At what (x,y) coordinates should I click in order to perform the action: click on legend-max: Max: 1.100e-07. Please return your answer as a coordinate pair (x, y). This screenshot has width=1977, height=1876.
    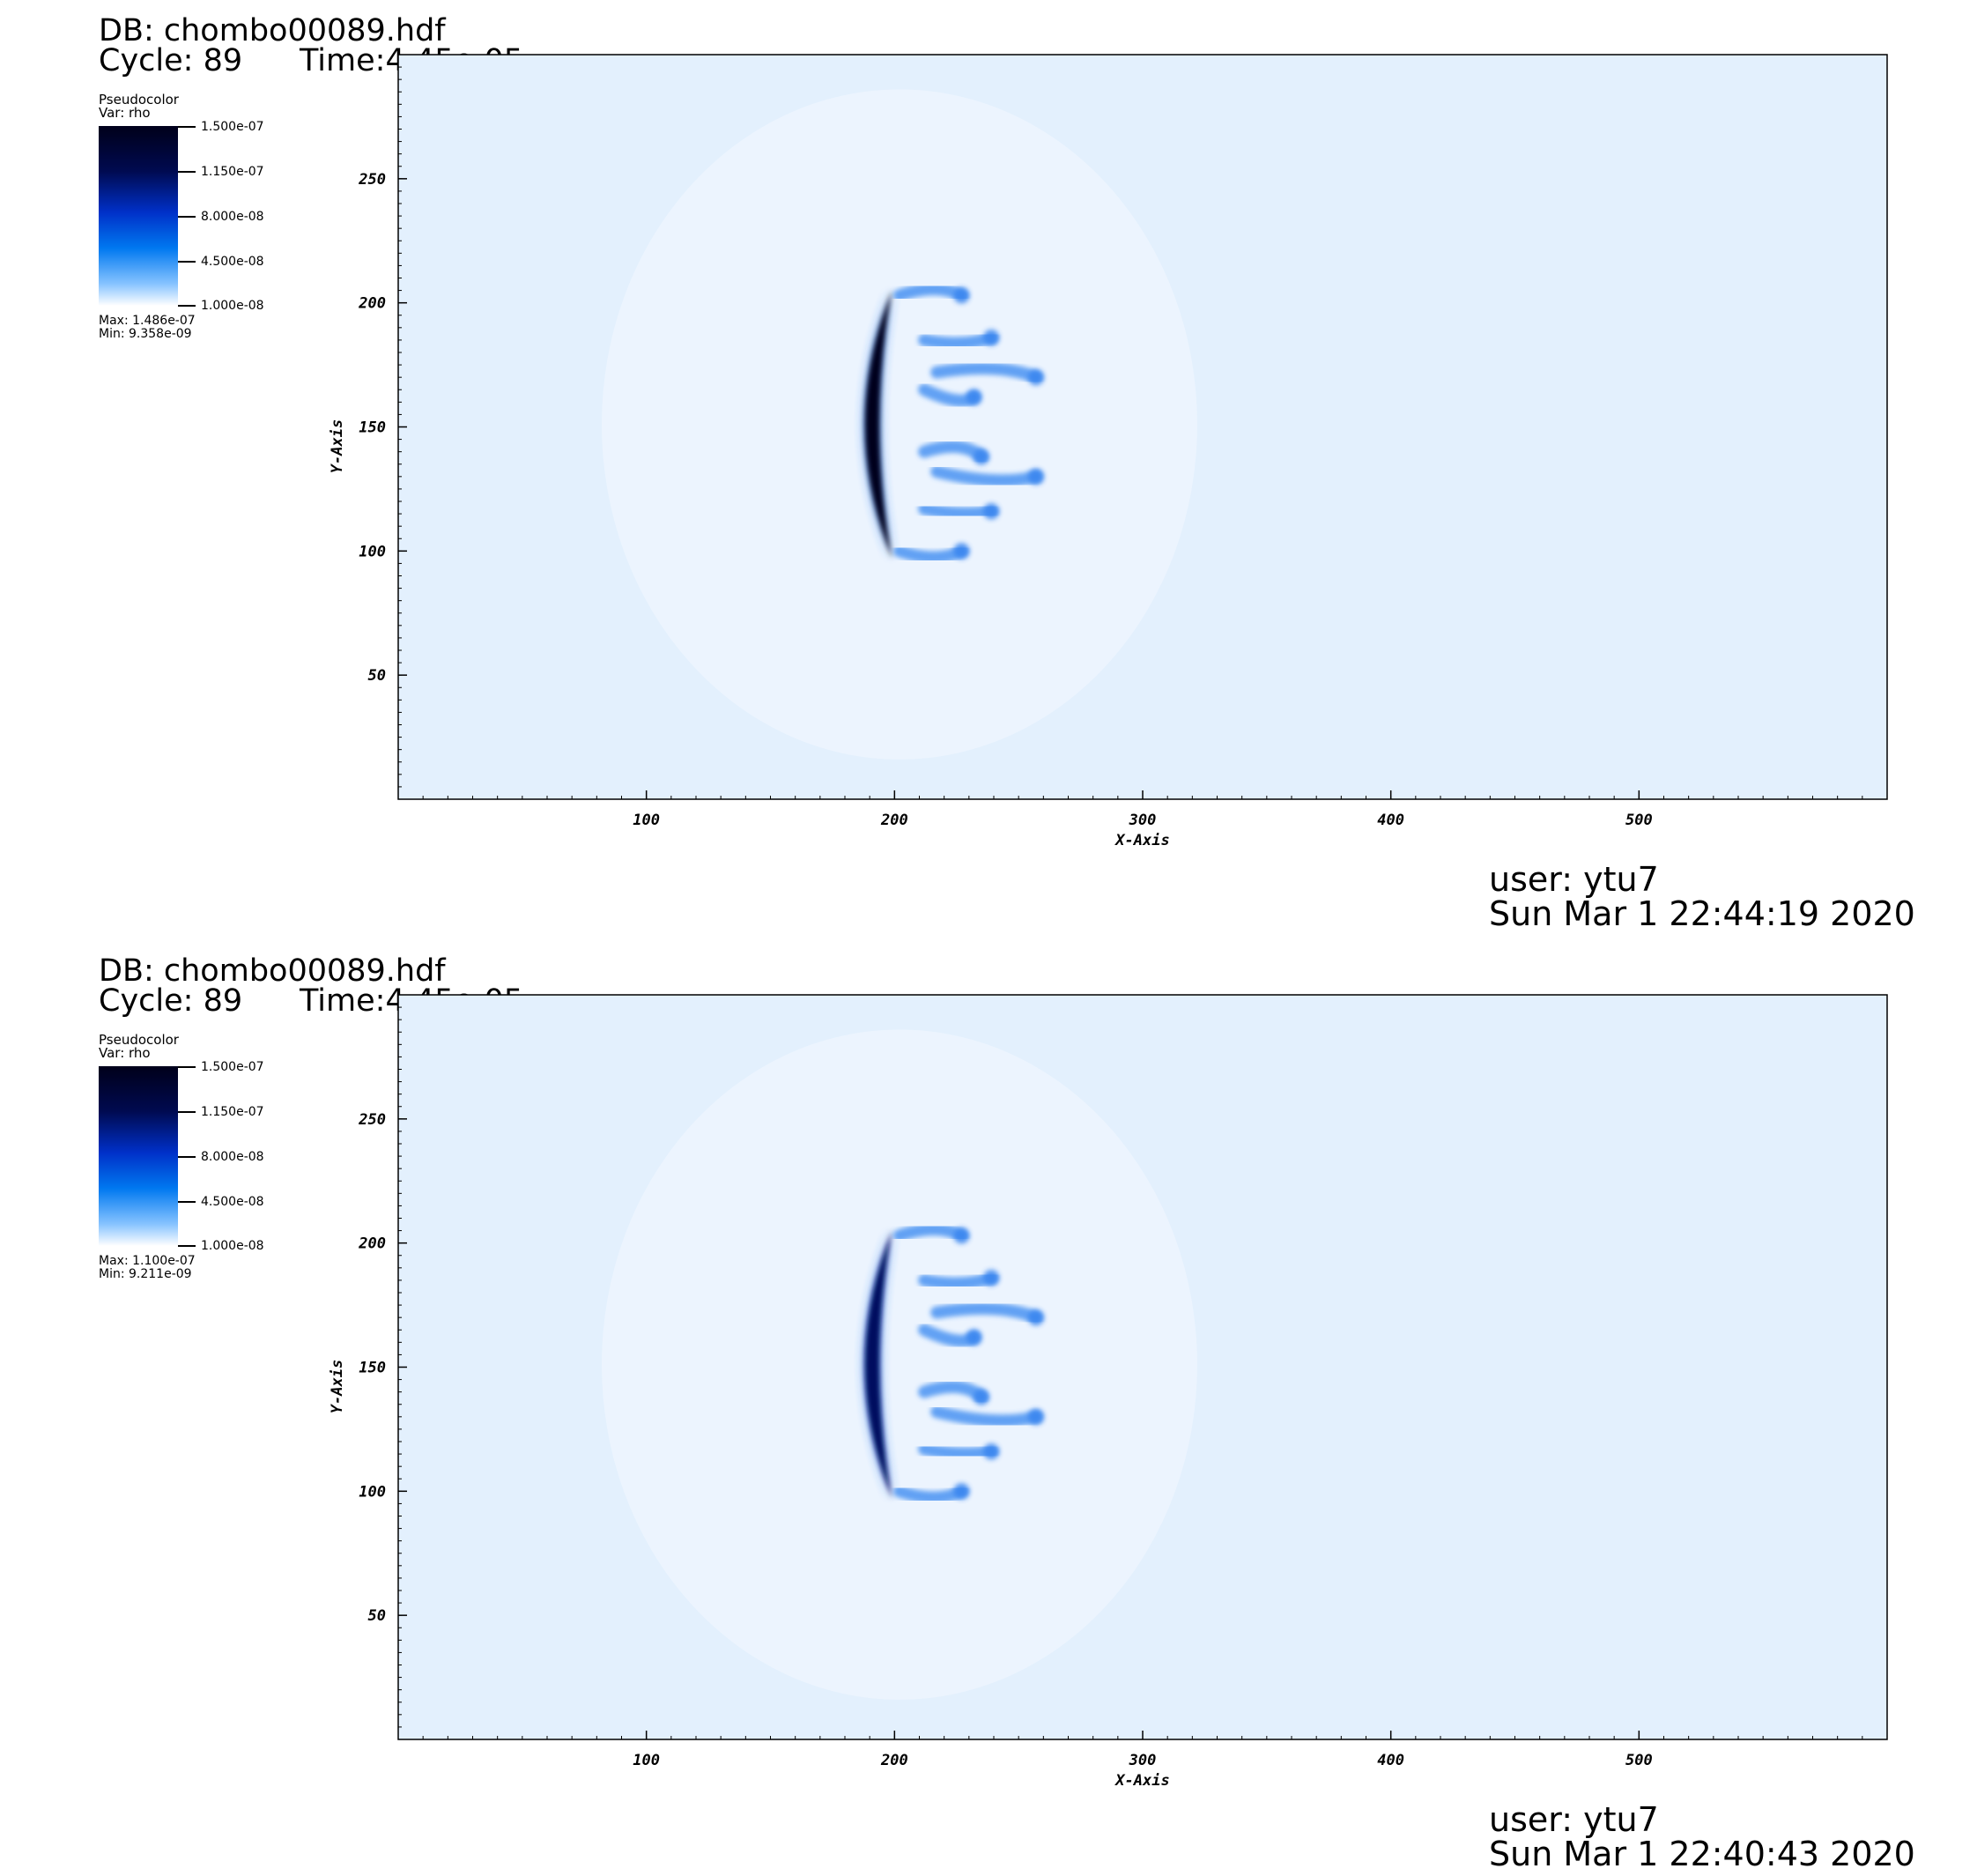
    Looking at the image, I should click on (147, 1261).